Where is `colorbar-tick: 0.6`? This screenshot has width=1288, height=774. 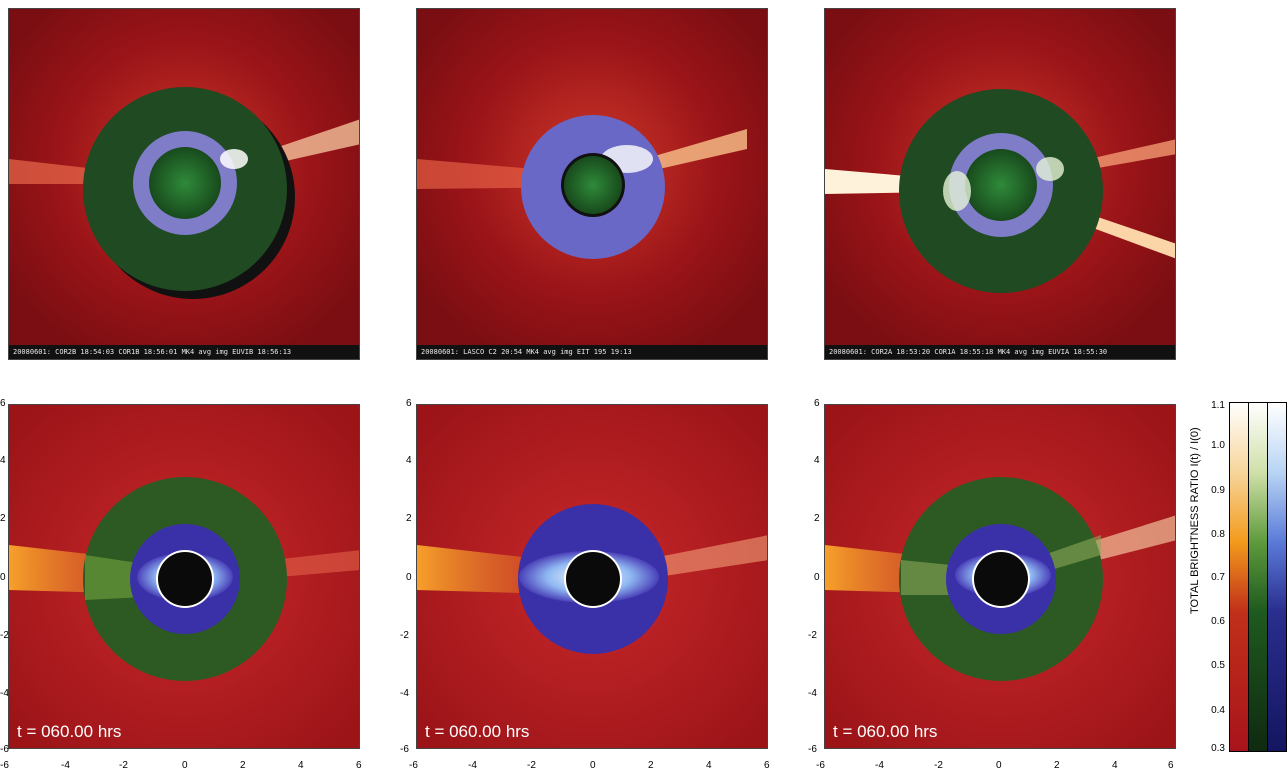
colorbar-tick: 0.6 is located at coordinates (1218, 621).